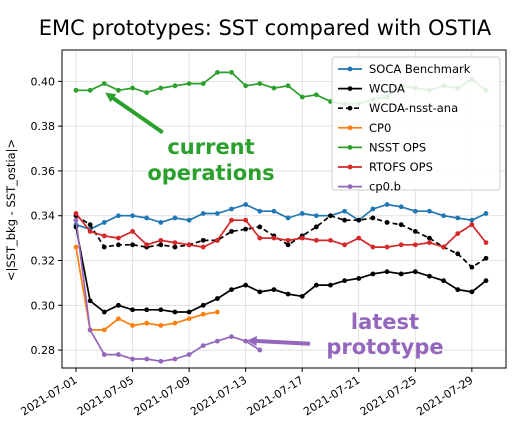 This screenshot has width=512, height=424. What do you see at coordinates (162, 396) in the screenshot?
I see `x-tick-label: 2021-07-09` at bounding box center [162, 396].